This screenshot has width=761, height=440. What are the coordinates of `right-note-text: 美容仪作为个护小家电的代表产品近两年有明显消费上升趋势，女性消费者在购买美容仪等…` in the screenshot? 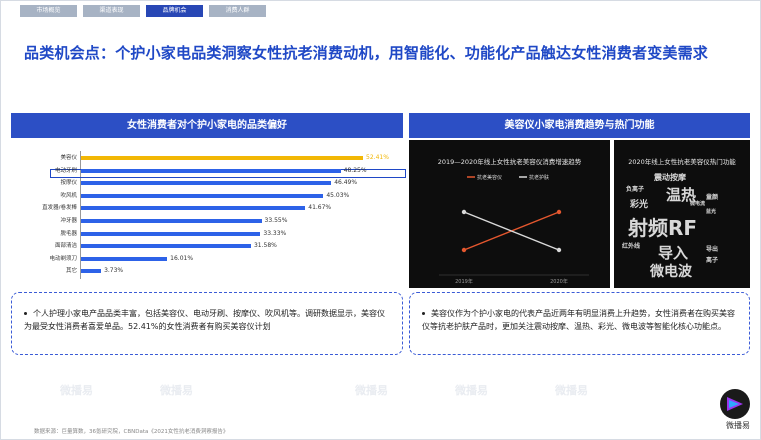 It's located at (578, 320).